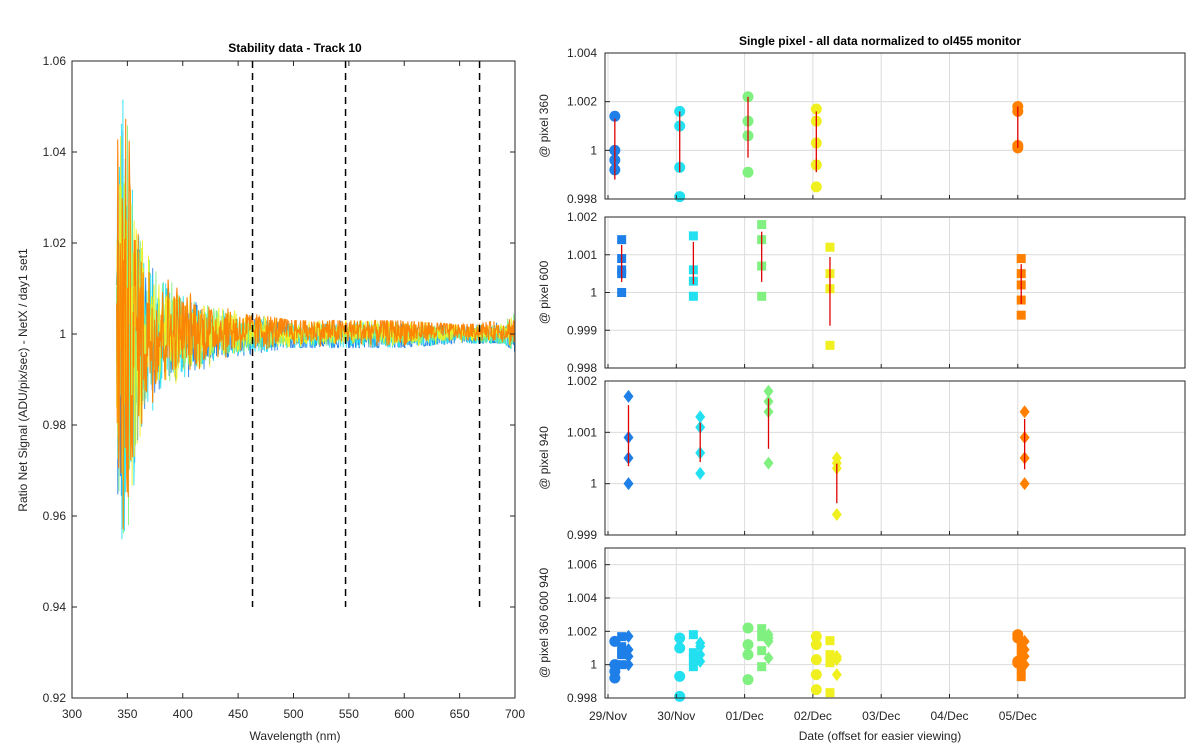  Describe the element at coordinates (55, 425) in the screenshot. I see `left-y-tick-label: 0.98` at that location.